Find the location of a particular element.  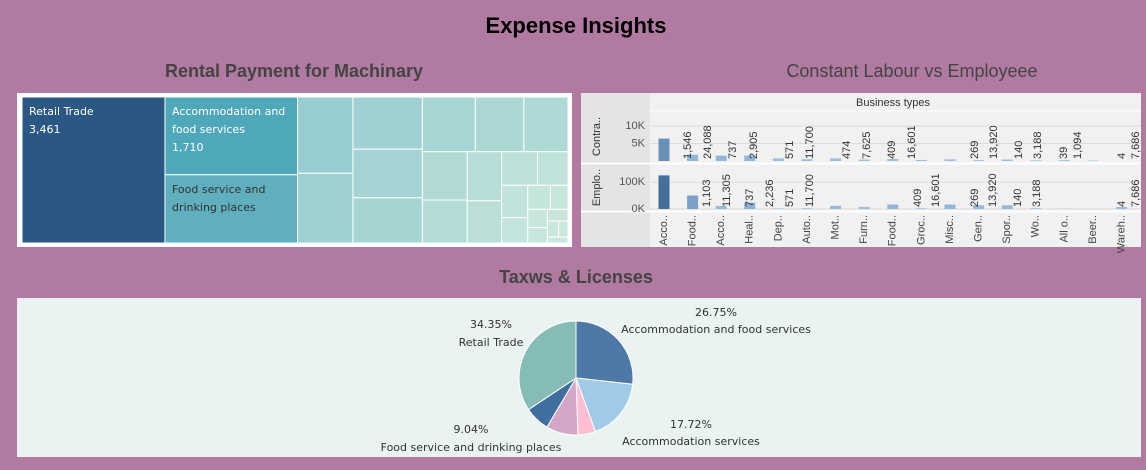

data-label: 269 is located at coordinates (975, 198).